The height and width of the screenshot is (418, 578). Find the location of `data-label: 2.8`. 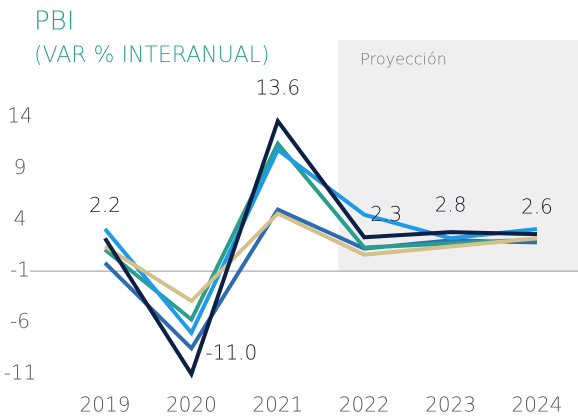

data-label: 2.8 is located at coordinates (451, 205).